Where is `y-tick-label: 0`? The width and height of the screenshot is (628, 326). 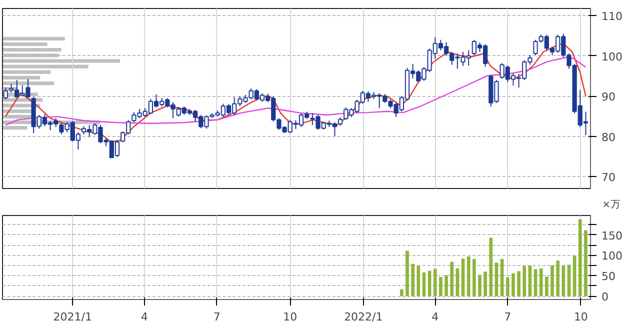
y-tick-label: 0 is located at coordinates (605, 297).